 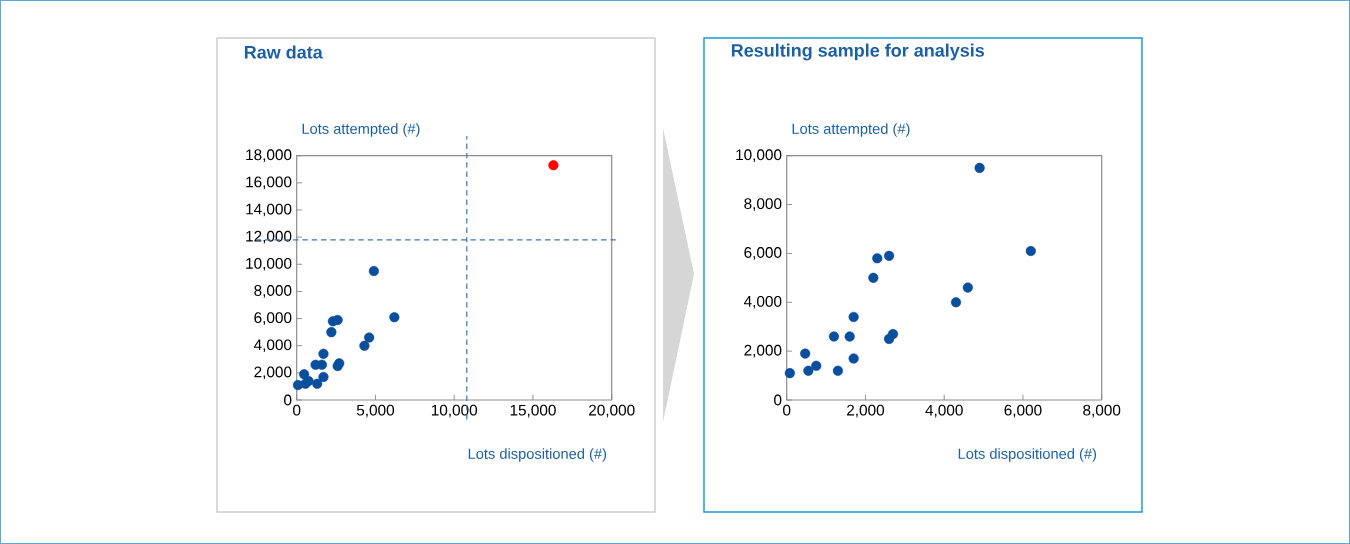 I want to click on x-tick-label: 10,000, so click(x=454, y=411).